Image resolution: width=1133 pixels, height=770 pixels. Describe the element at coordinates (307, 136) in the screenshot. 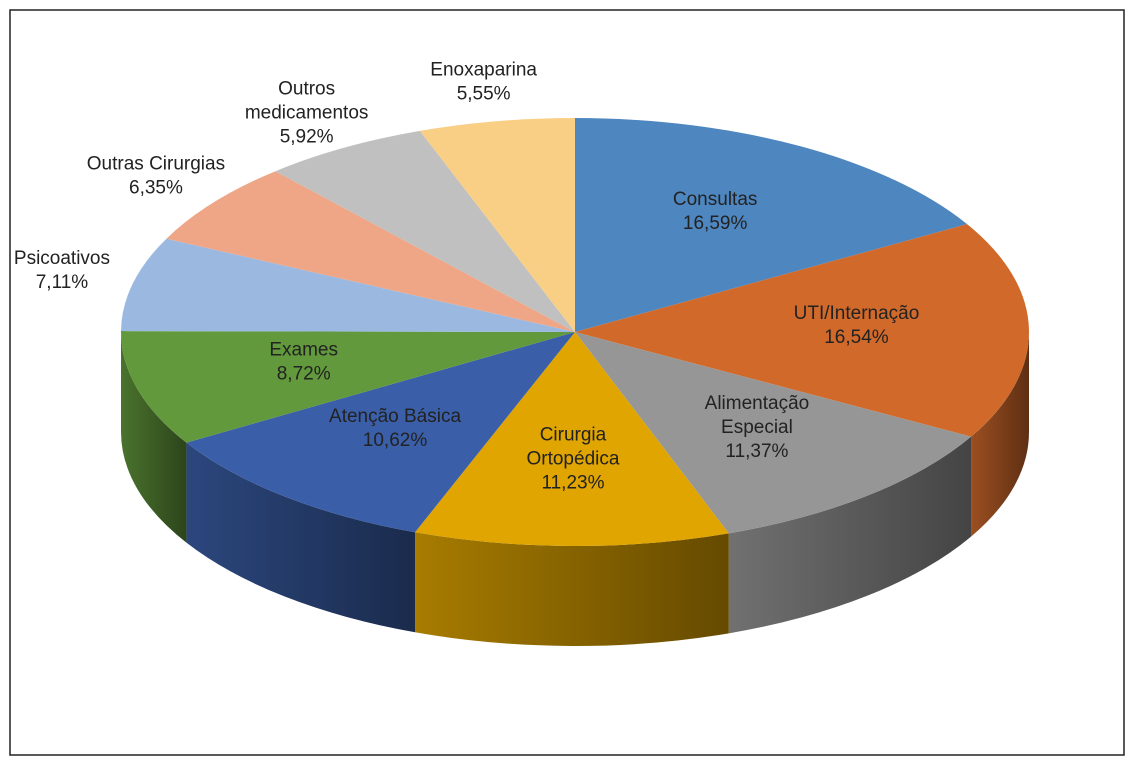

I see `slice-value-label: 5,92%` at that location.